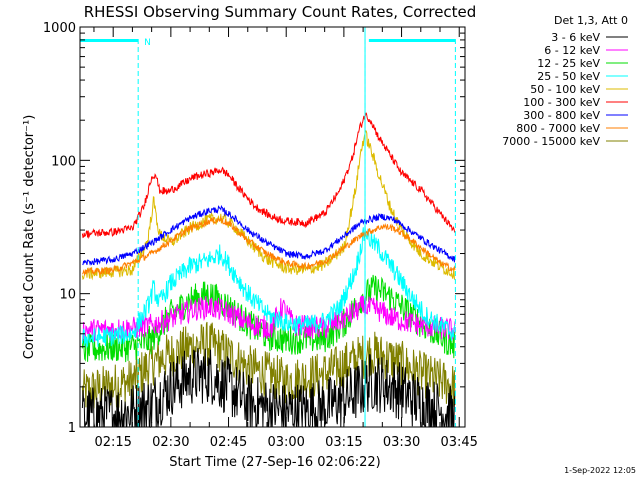  Describe the element at coordinates (401, 442) in the screenshot. I see `x-tick-label: 03:30` at that location.